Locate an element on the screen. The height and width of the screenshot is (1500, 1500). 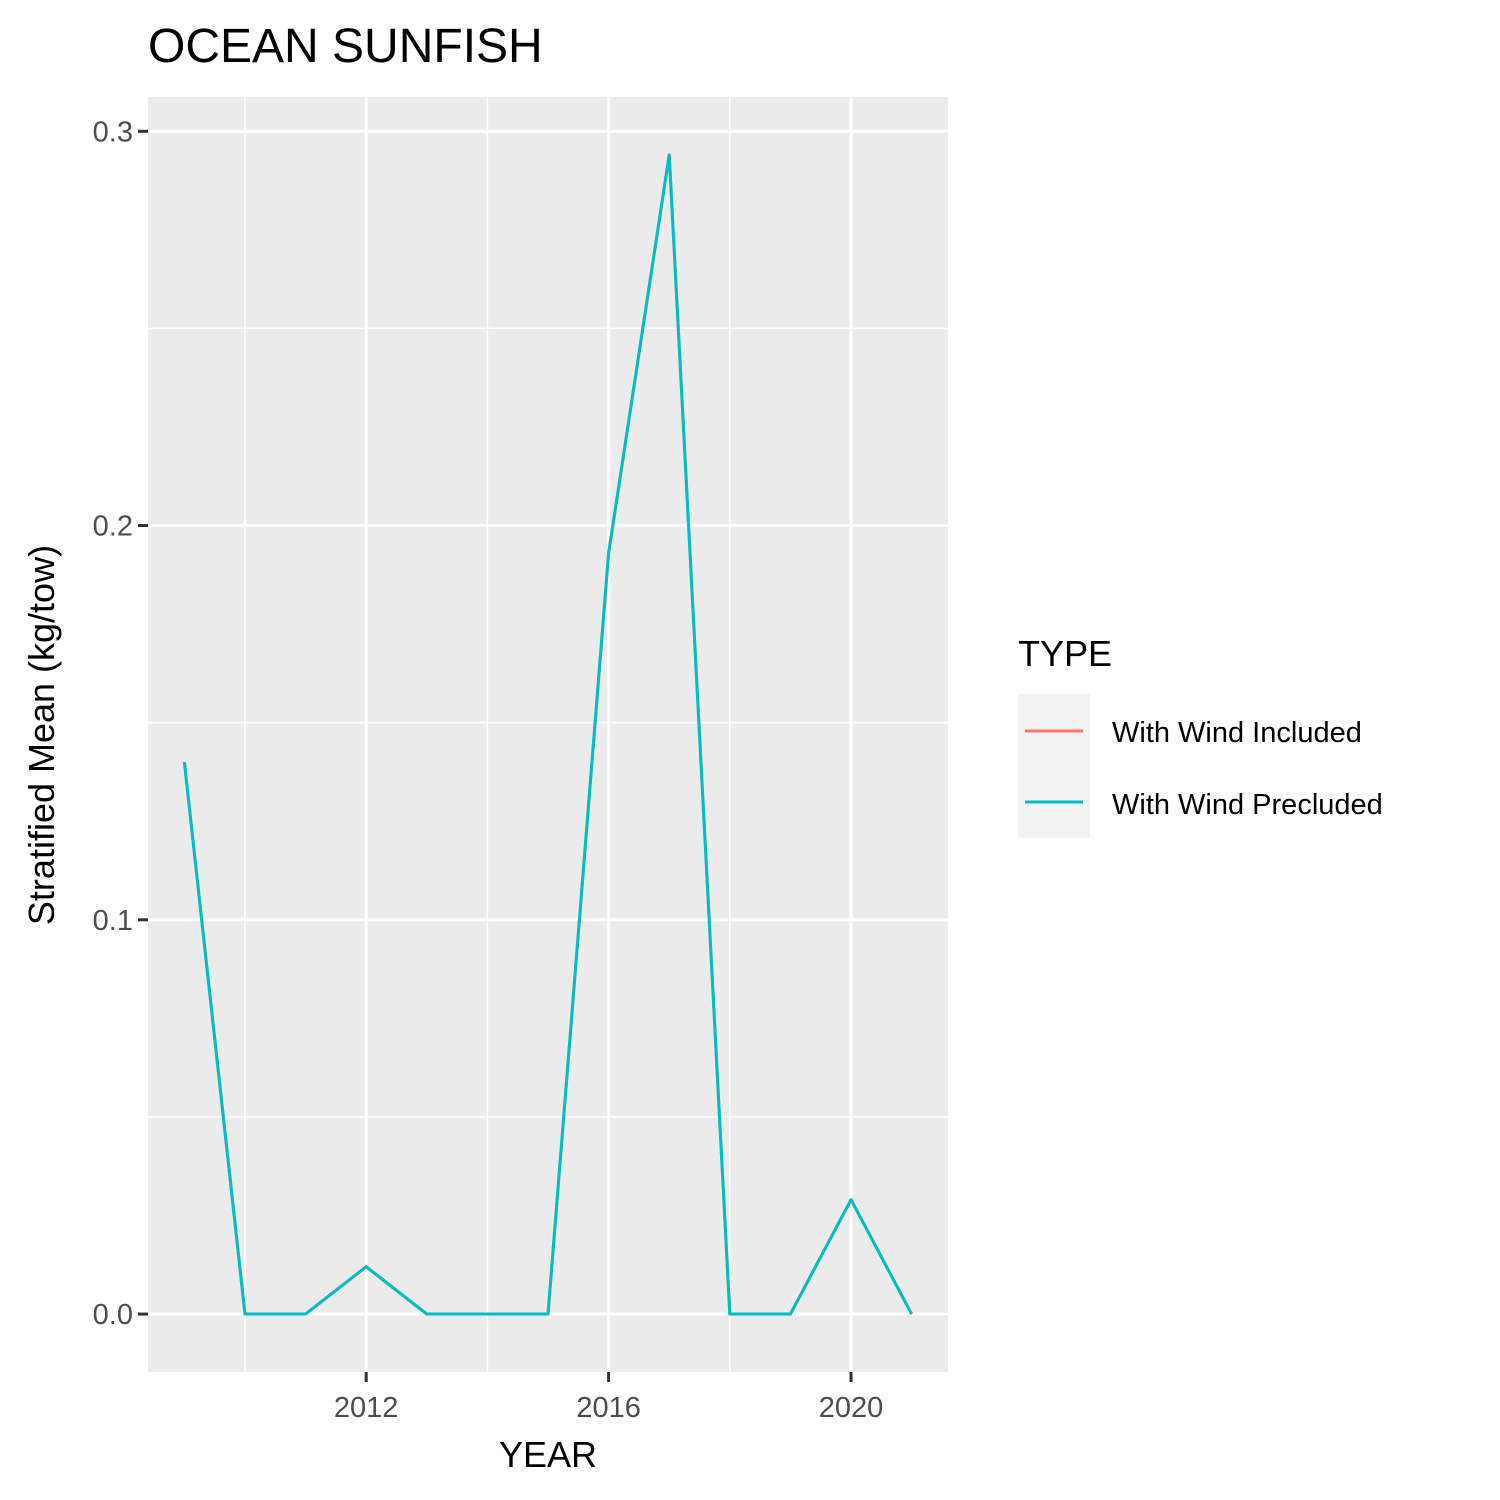
y-tick-label: 0.0 is located at coordinates (113, 1315).